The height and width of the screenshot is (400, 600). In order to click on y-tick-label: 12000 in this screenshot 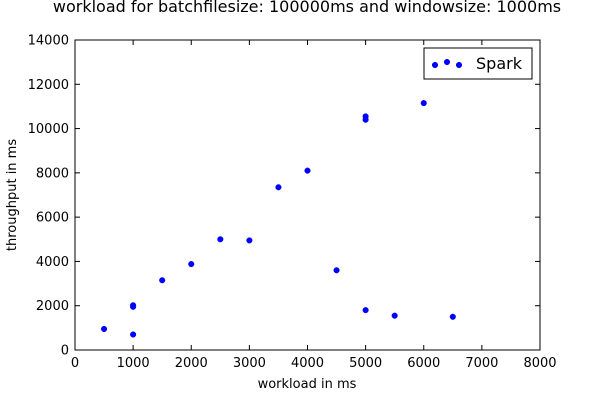, I will do `click(48, 85)`.